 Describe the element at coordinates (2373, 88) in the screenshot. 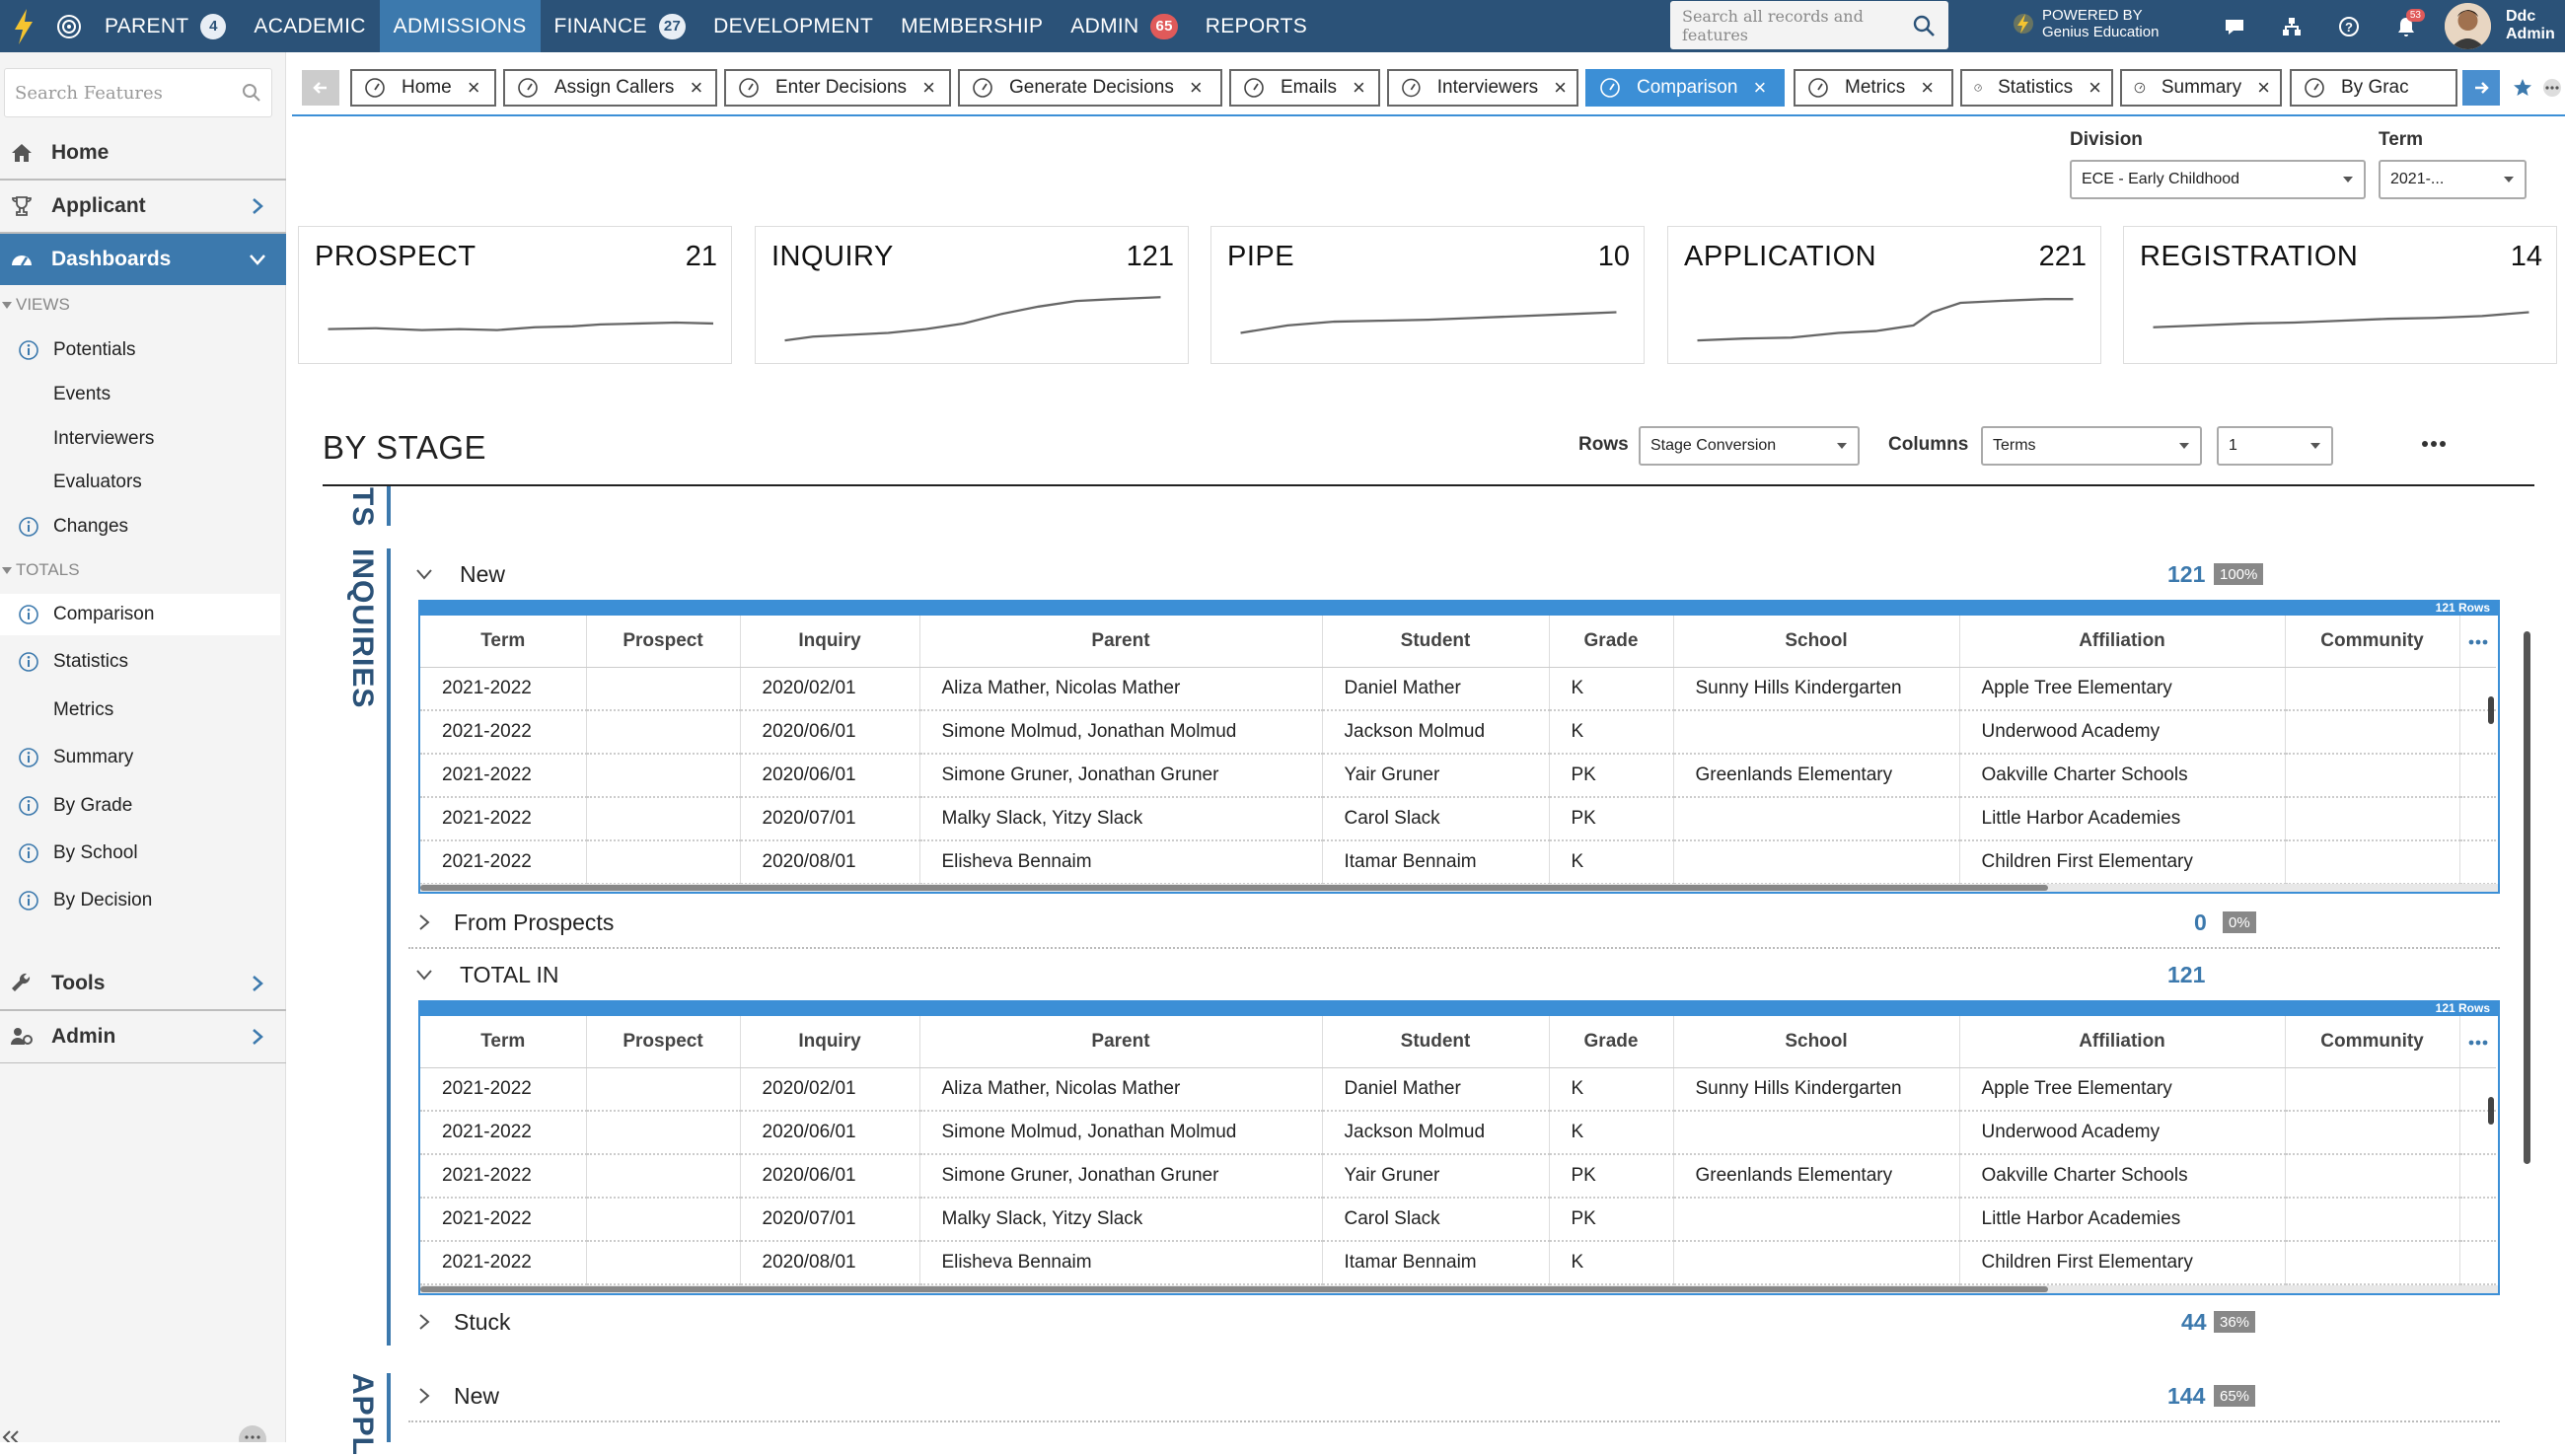

I see `tab-by-grac: By Grac` at that location.